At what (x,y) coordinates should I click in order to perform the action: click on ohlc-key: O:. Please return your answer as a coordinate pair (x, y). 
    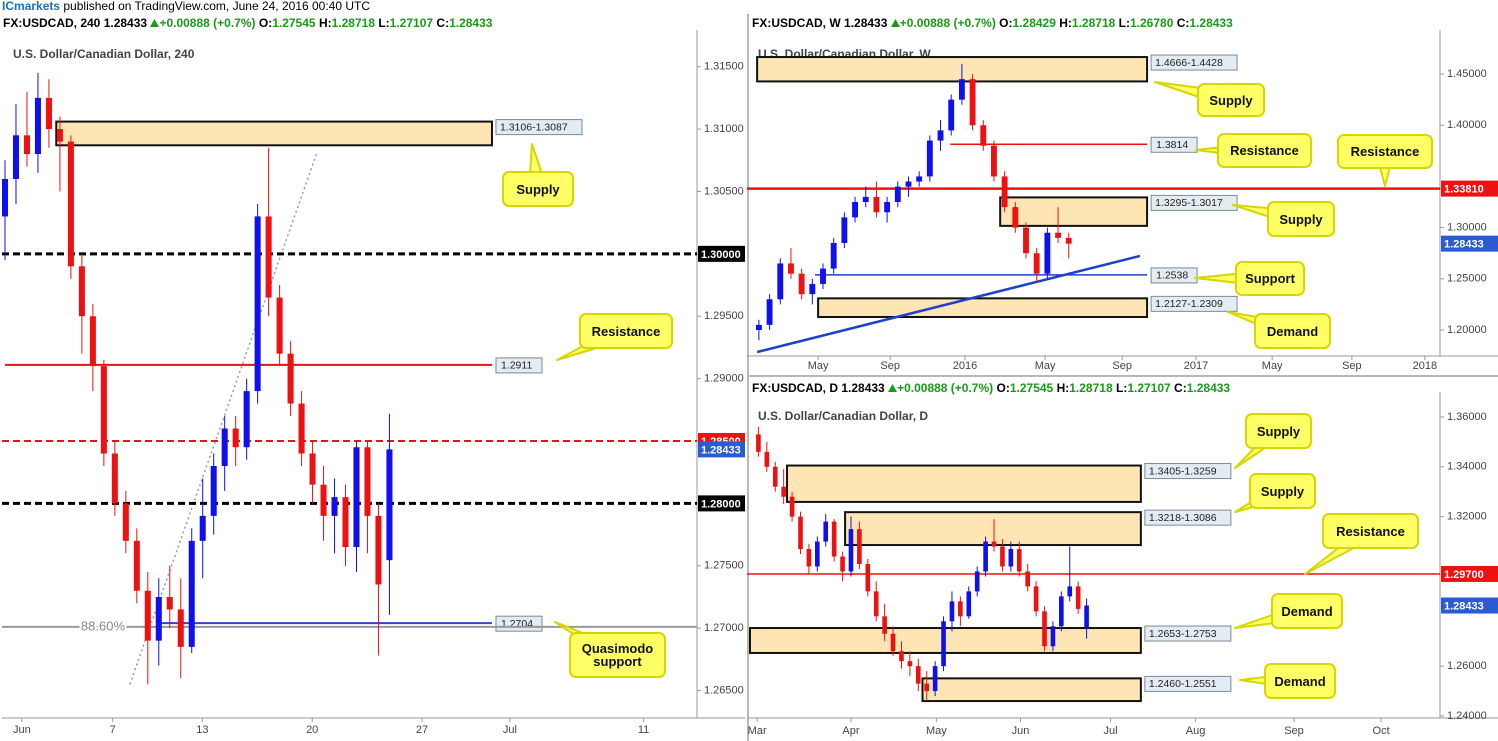
    Looking at the image, I should click on (265, 23).